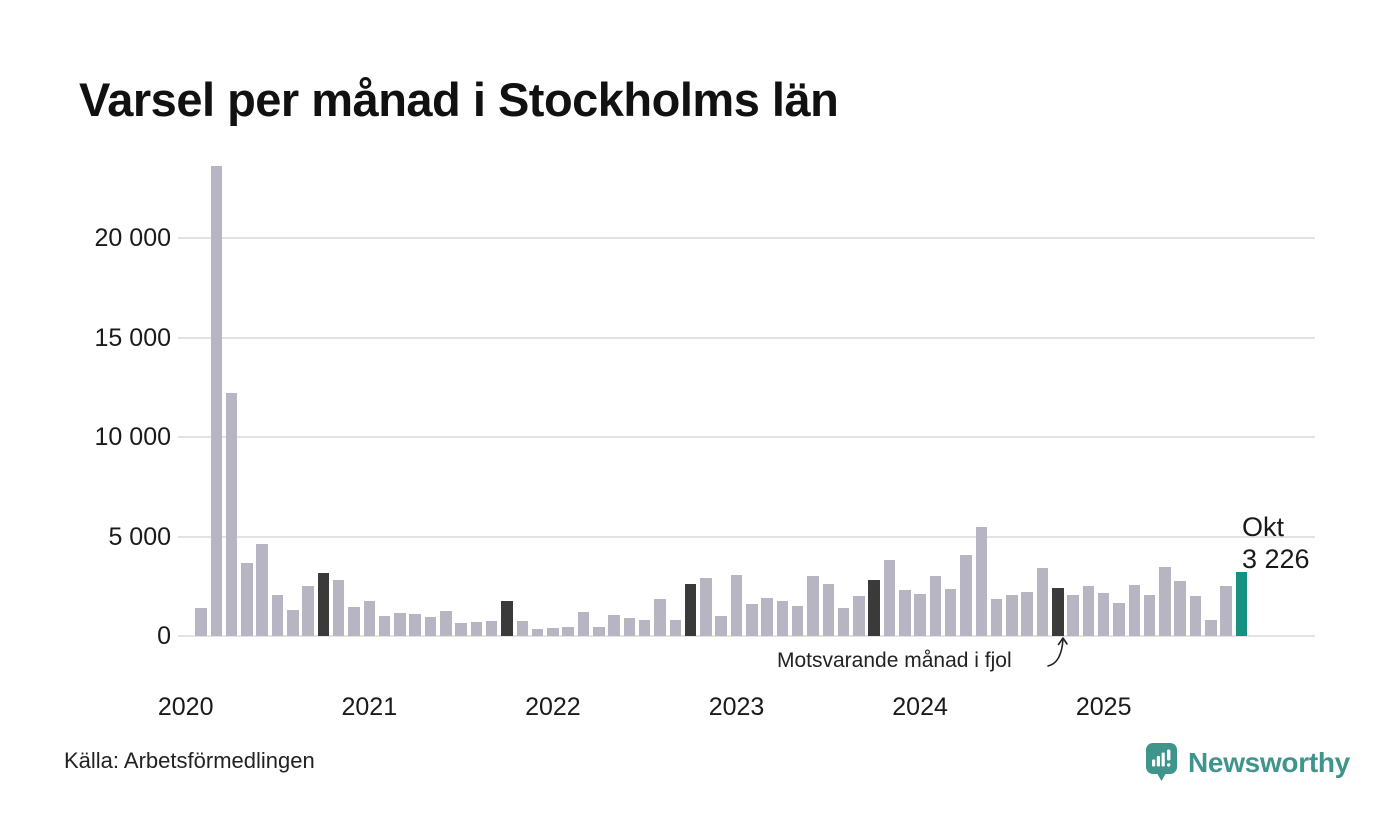  I want to click on bar-okt-2021-prior_october, so click(507, 618).